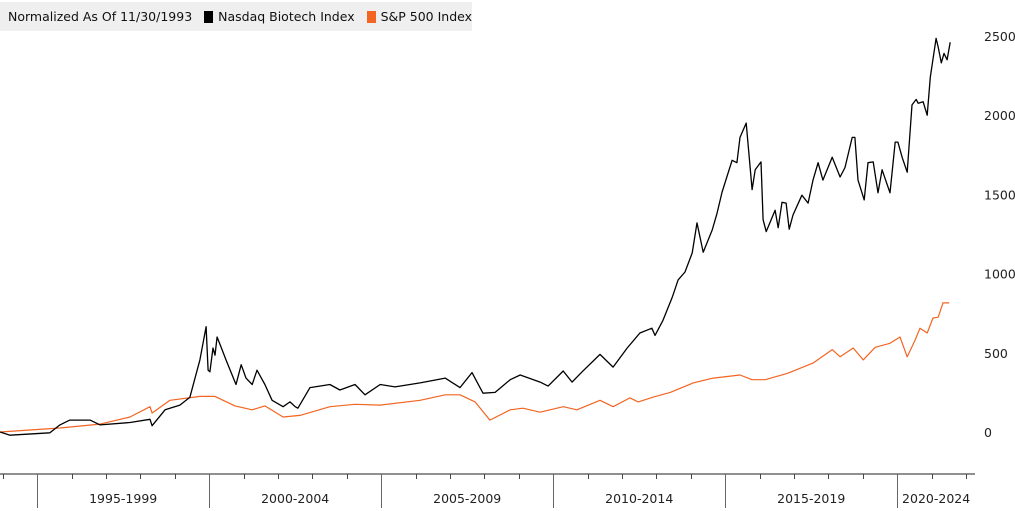 Image resolution: width=1015 pixels, height=511 pixels. I want to click on x-group-label: 2005-2009, so click(467, 498).